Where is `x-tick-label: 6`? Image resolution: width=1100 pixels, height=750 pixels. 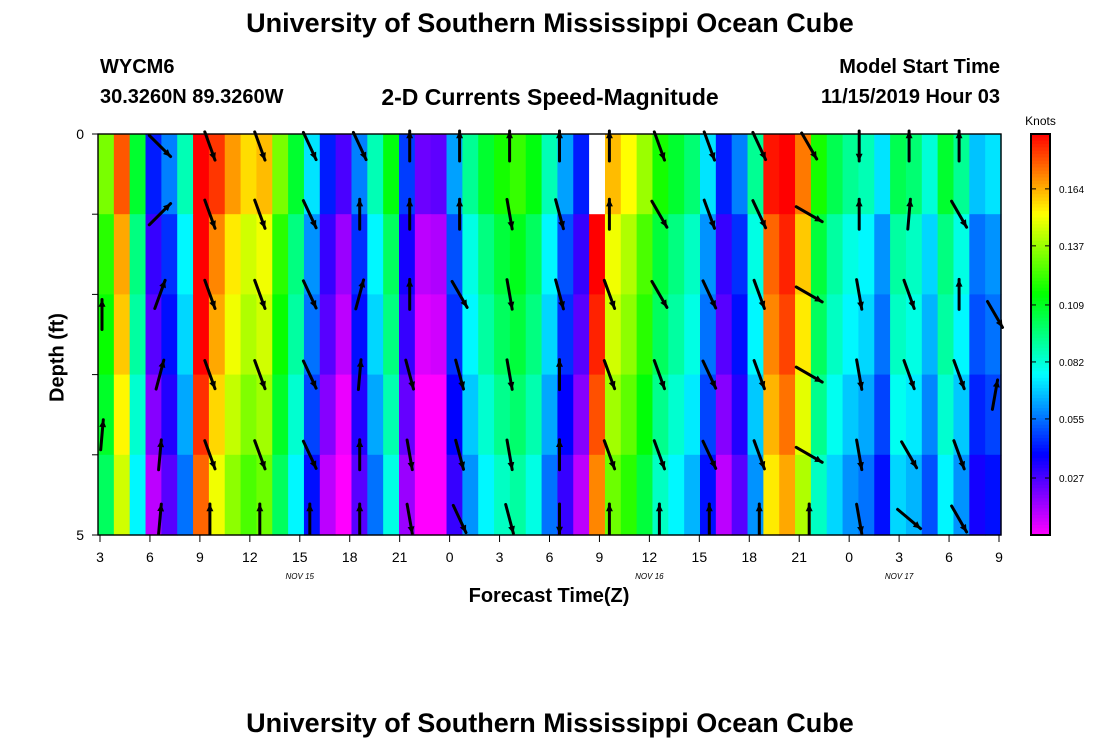
x-tick-label: 6 is located at coordinates (150, 557).